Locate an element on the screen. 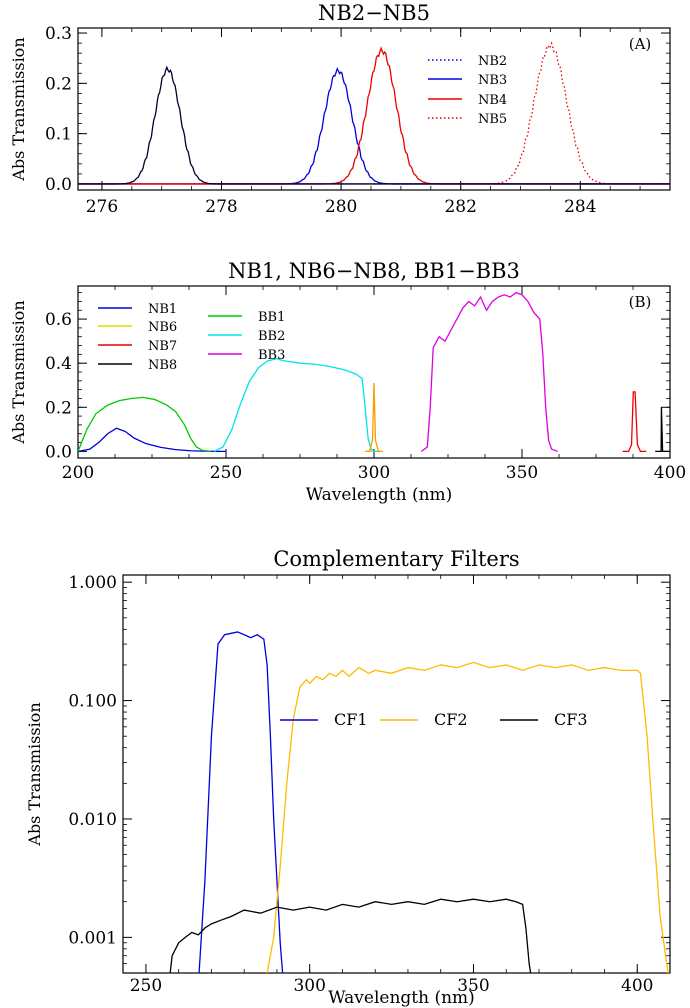 The image size is (690, 1008). panel_c-series-cf1-line is located at coordinates (241, 802).